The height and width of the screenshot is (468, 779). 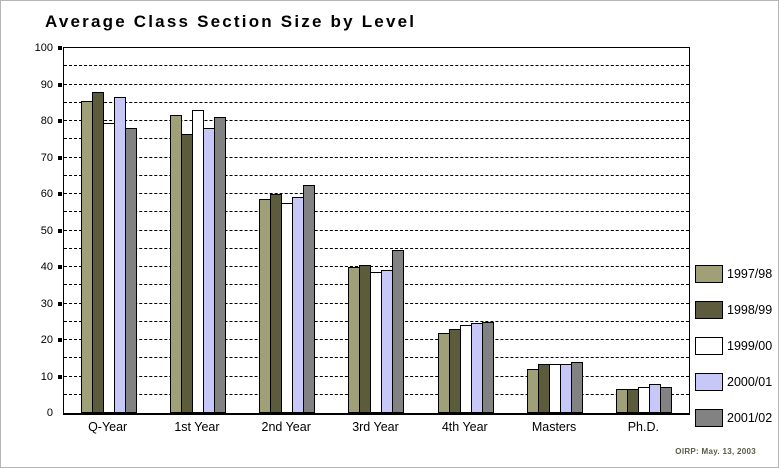 I want to click on y-tick-label: 0, so click(x=49, y=413).